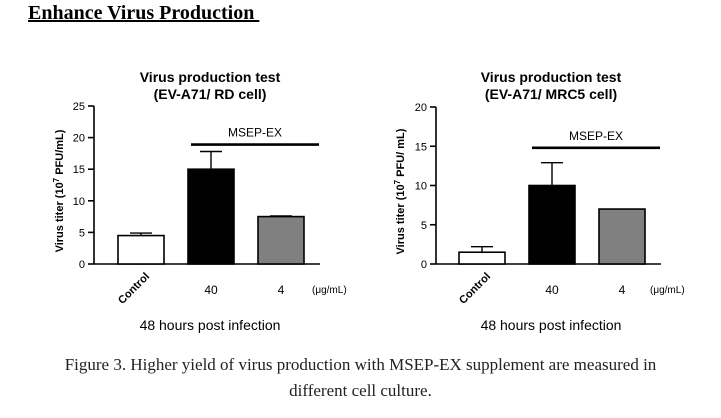  What do you see at coordinates (79, 107) in the screenshot?
I see `y-tick-label: 25` at bounding box center [79, 107].